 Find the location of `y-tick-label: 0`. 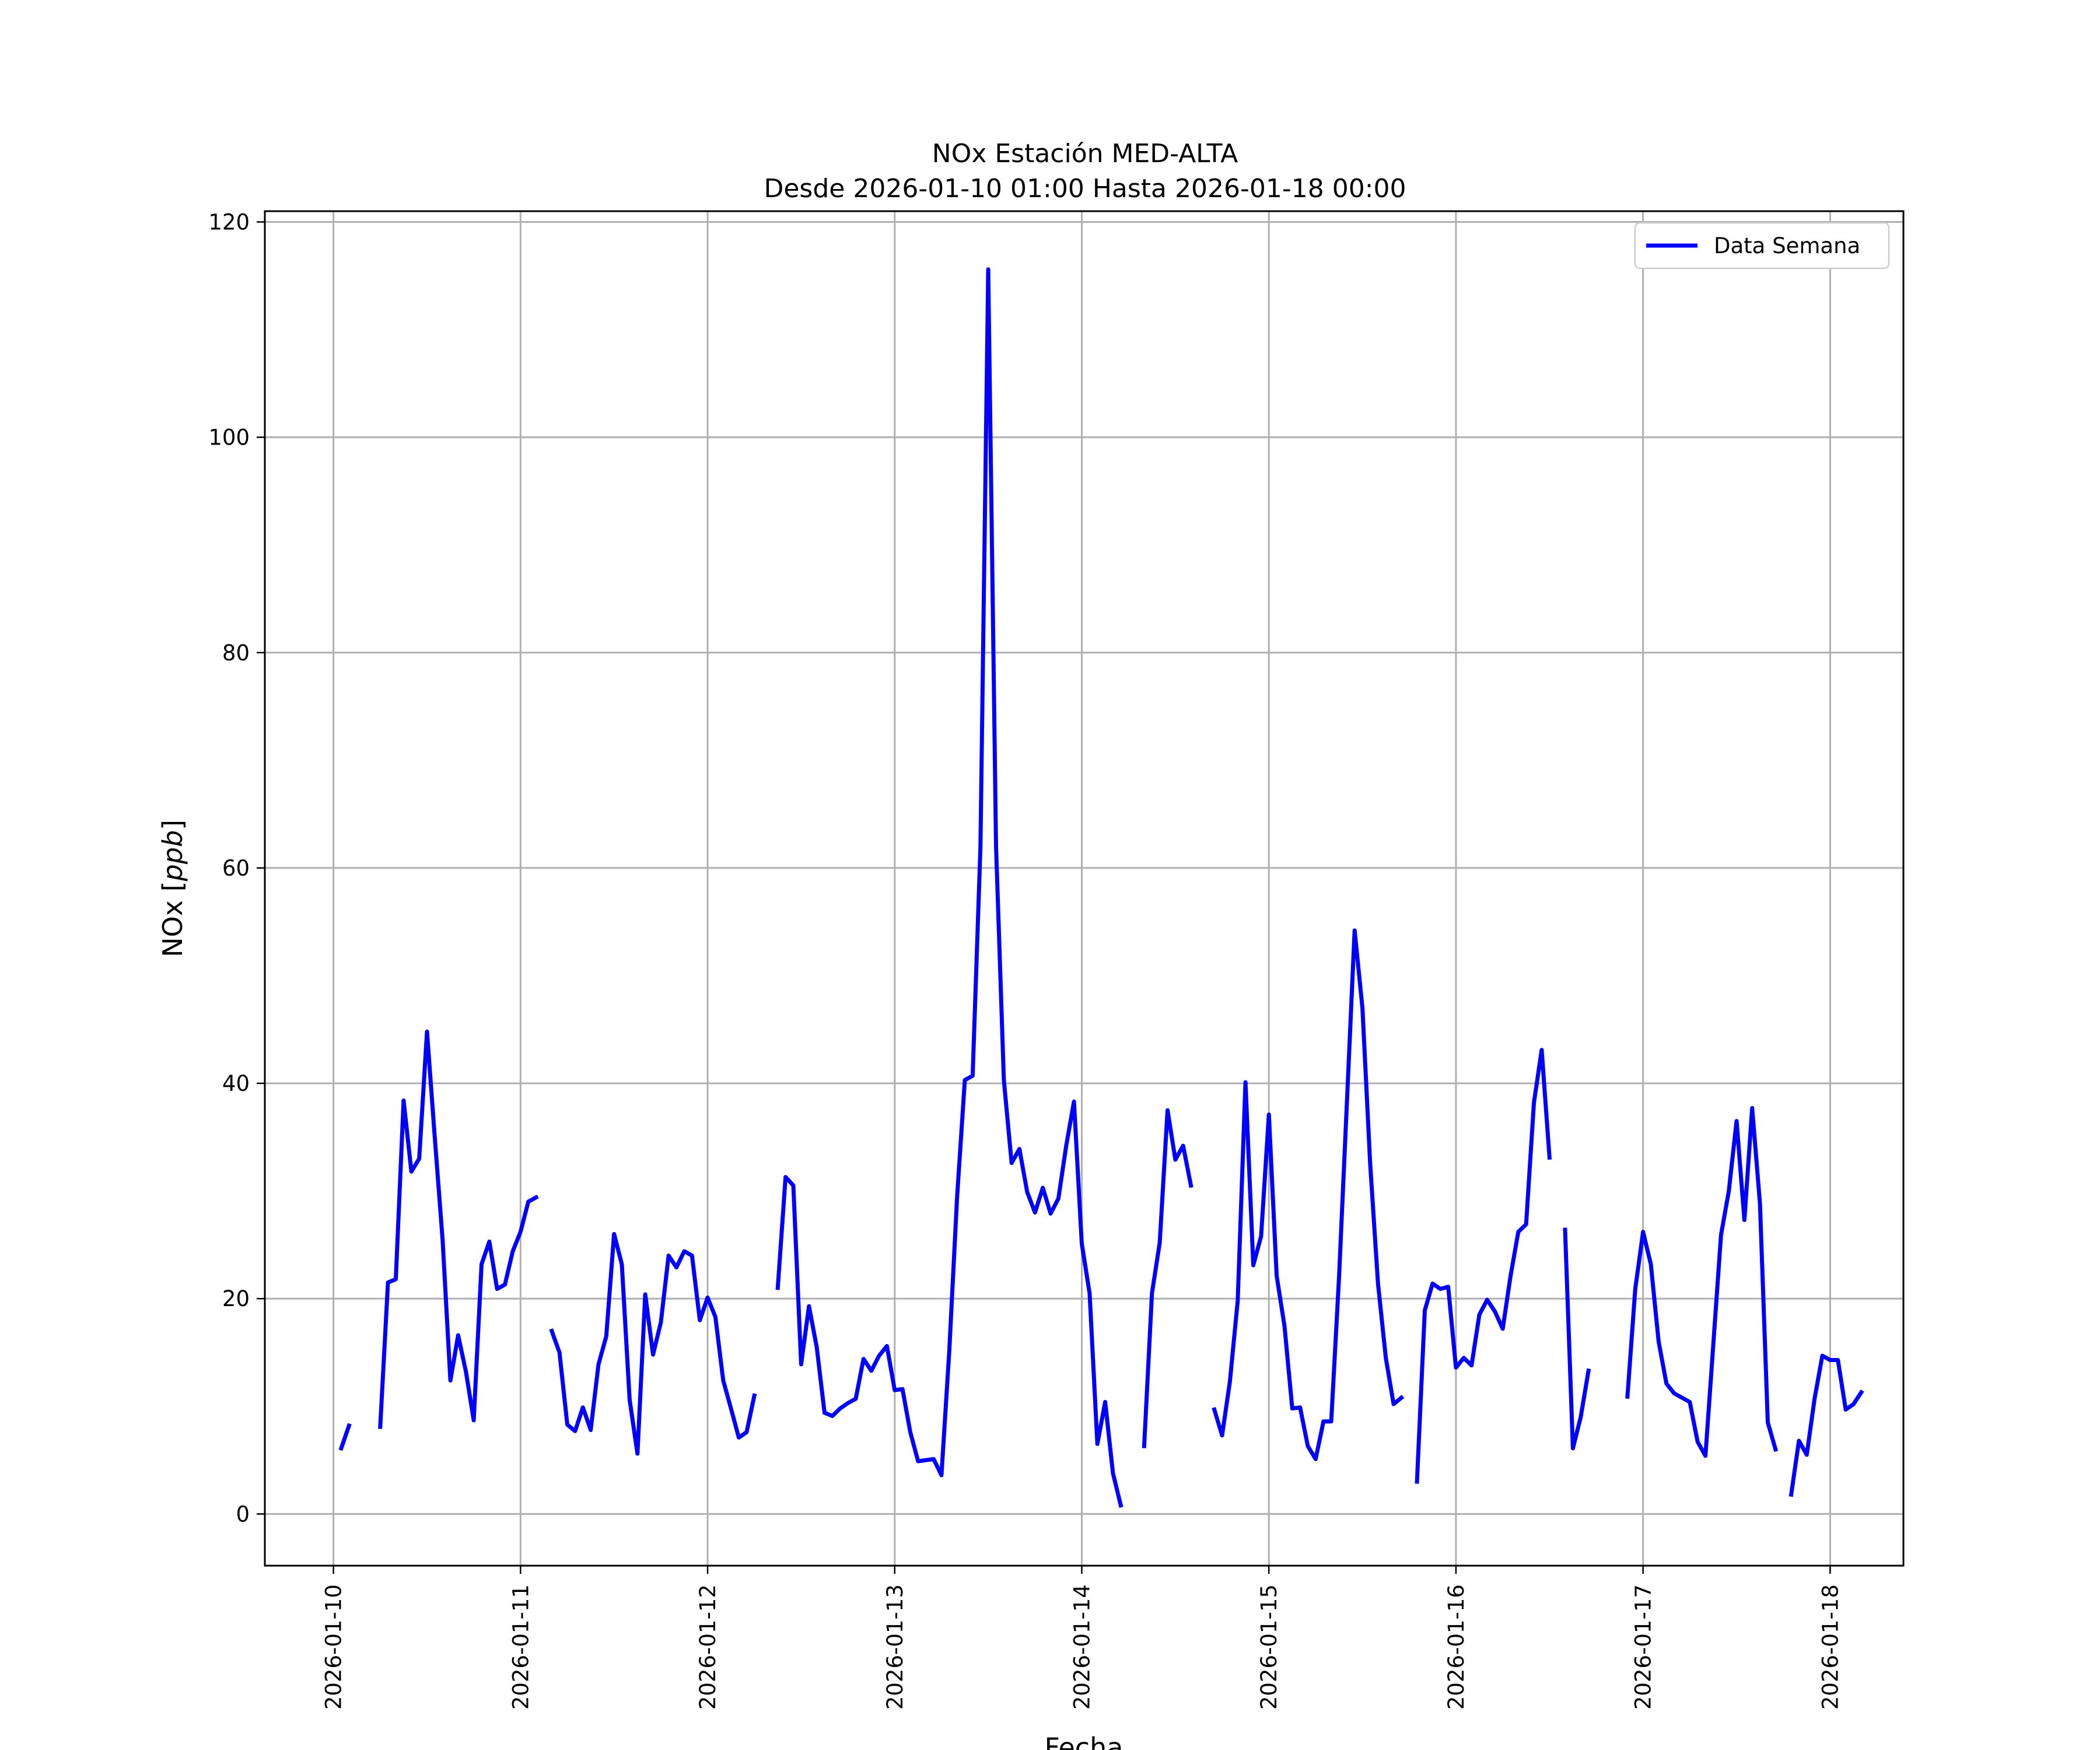

y-tick-label: 0 is located at coordinates (243, 1514).